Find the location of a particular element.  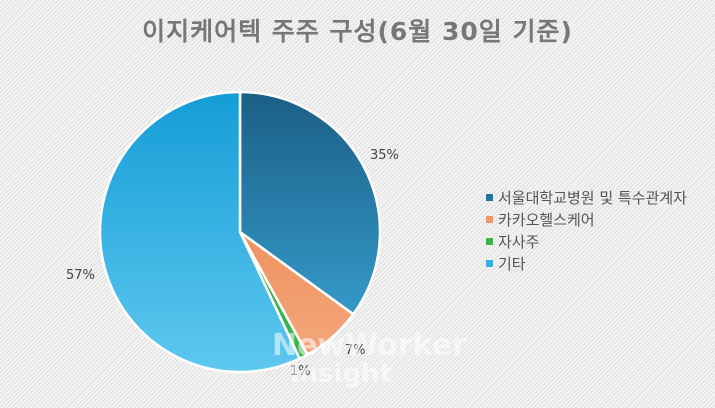

chart-title: 이지케어텍 주주 구성(6월 30일 기준) is located at coordinates (357, 31).